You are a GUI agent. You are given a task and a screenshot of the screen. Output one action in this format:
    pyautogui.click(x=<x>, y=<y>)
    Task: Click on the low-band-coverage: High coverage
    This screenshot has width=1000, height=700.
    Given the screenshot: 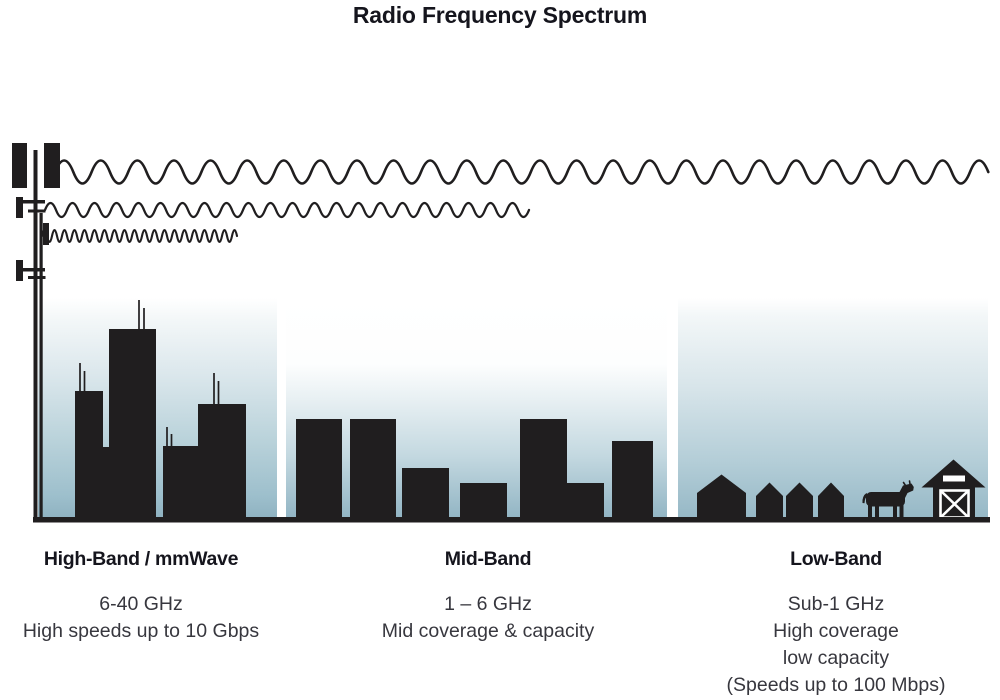 What is the action you would take?
    pyautogui.click(x=836, y=631)
    